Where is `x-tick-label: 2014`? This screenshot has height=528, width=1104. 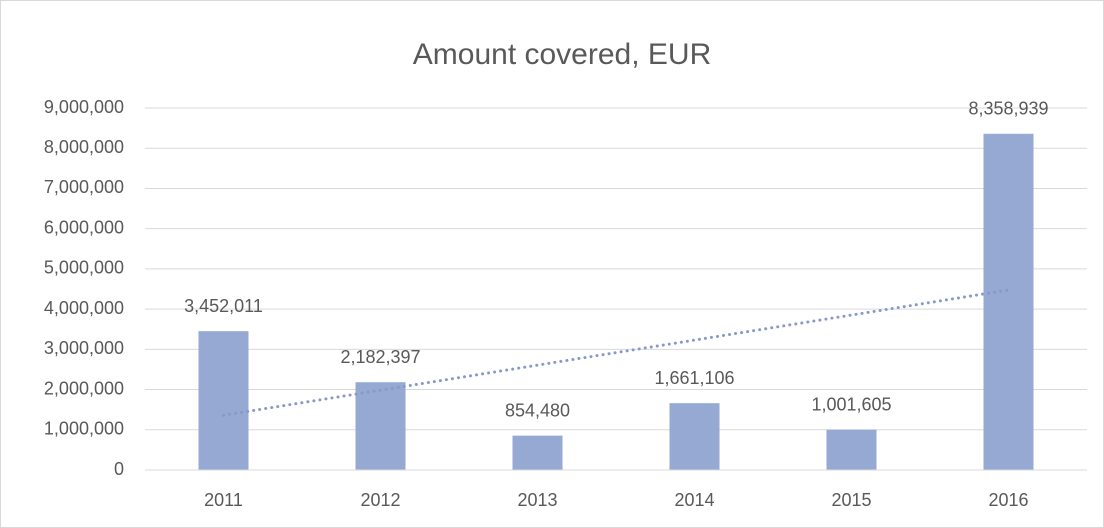 x-tick-label: 2014 is located at coordinates (694, 500).